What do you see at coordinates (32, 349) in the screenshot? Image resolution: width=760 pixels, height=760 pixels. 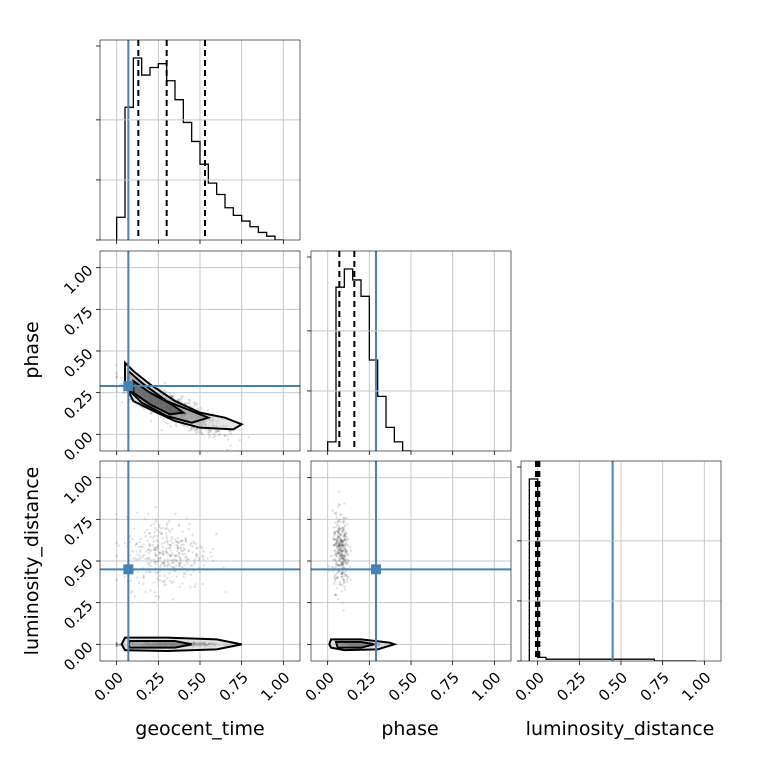 I see `ylabel-phase: phase` at bounding box center [32, 349].